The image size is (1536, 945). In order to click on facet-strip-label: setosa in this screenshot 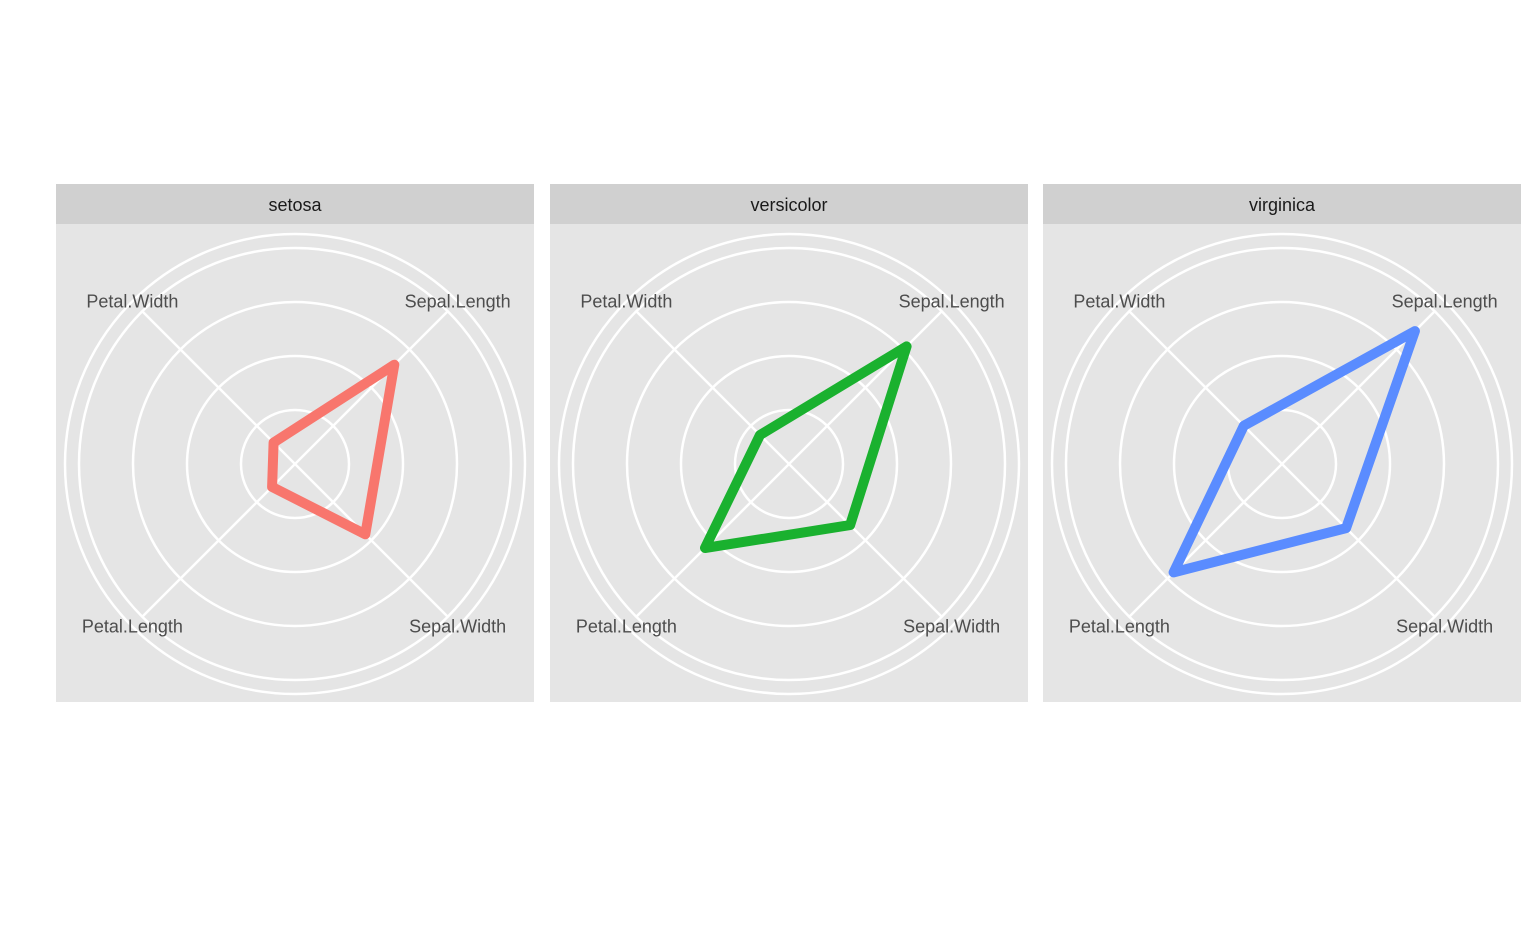, I will do `click(295, 205)`.